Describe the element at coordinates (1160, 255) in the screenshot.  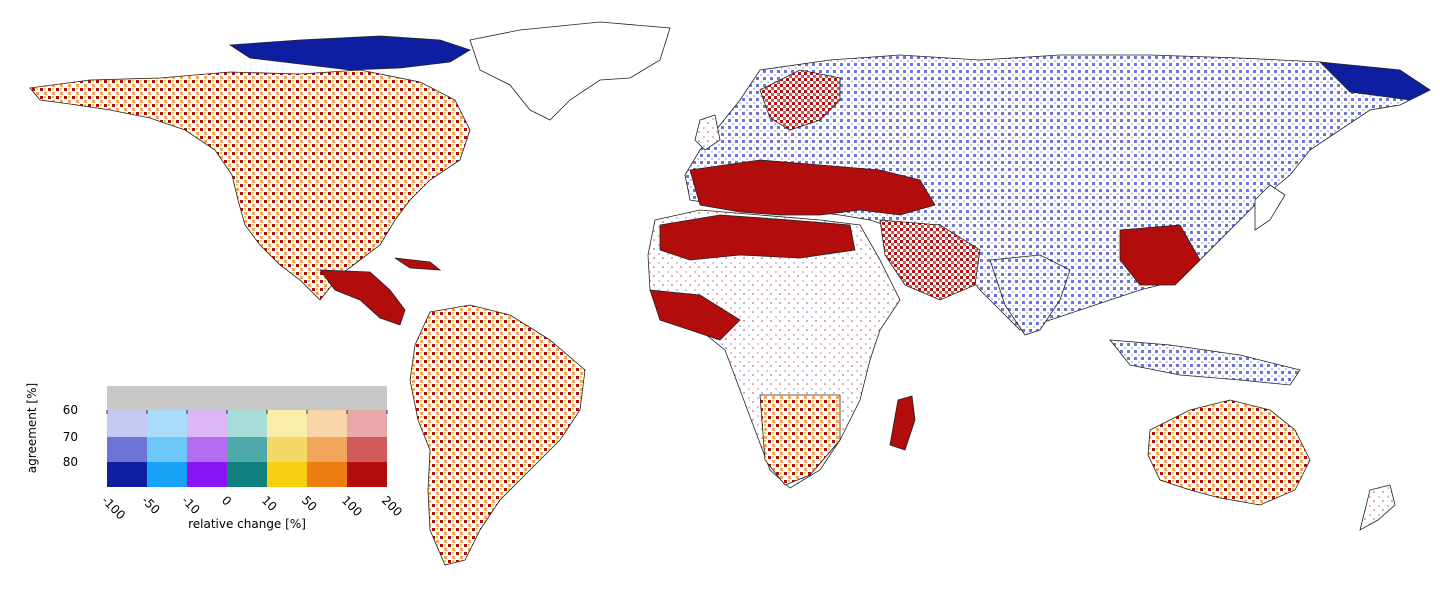
I see `east-china-region` at that location.